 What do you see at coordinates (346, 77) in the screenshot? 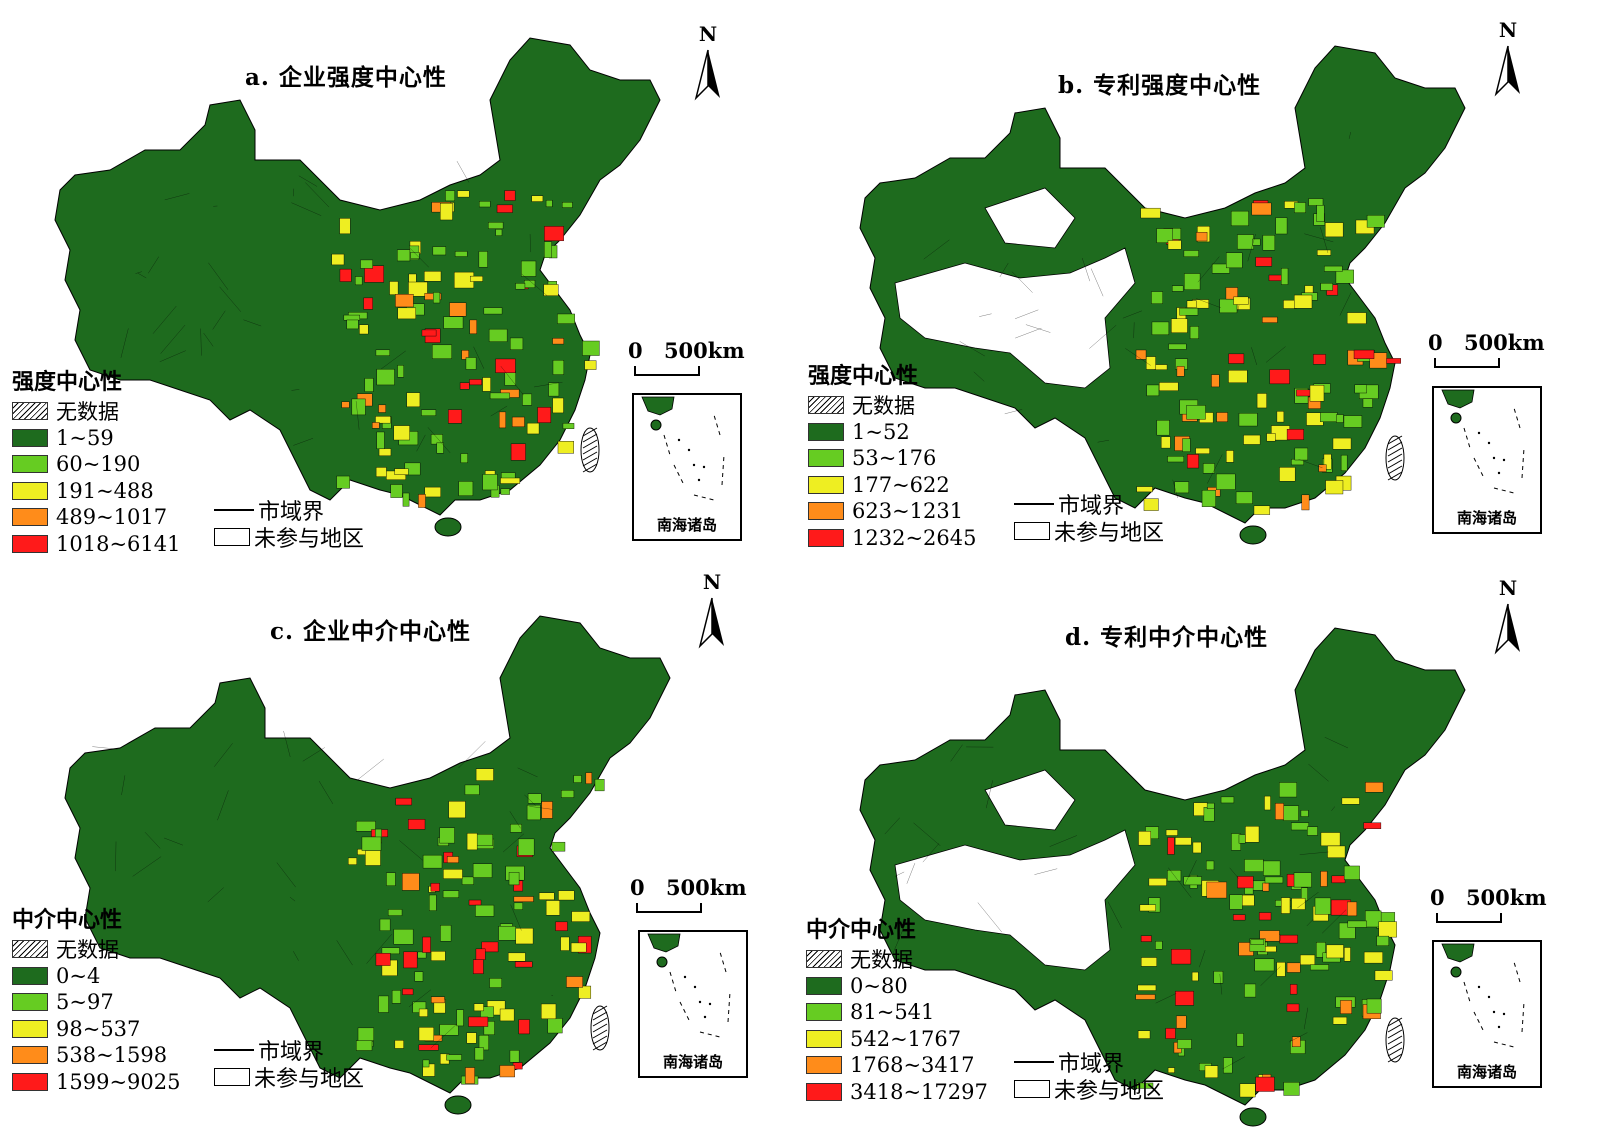
I see `panel-title: a. 企业强度中心性` at bounding box center [346, 77].